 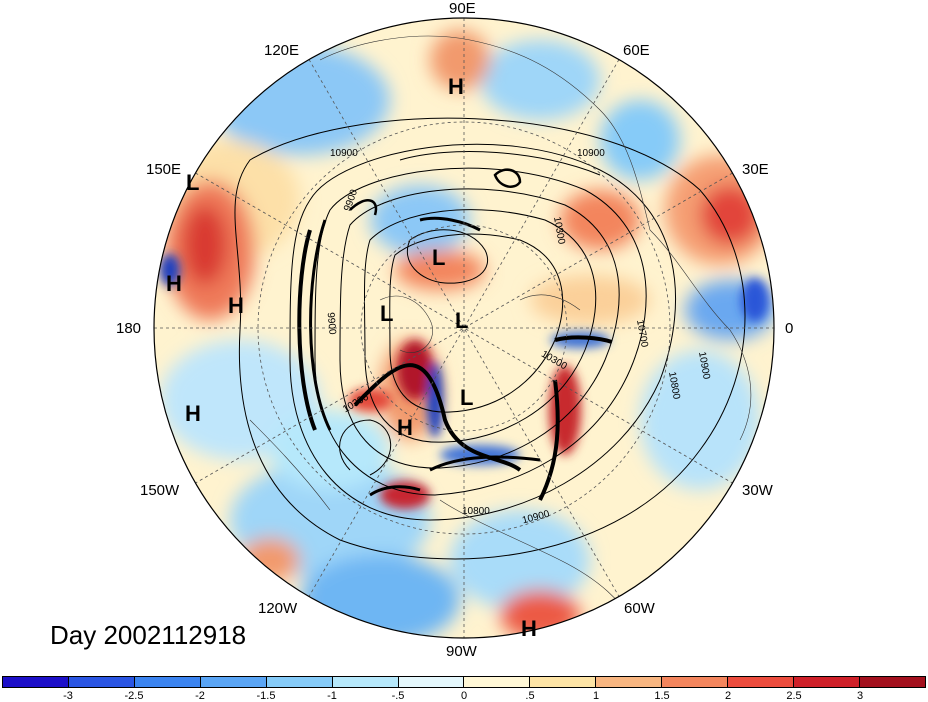 What do you see at coordinates (331, 323) in the screenshot?
I see `contour-label: 9900` at bounding box center [331, 323].